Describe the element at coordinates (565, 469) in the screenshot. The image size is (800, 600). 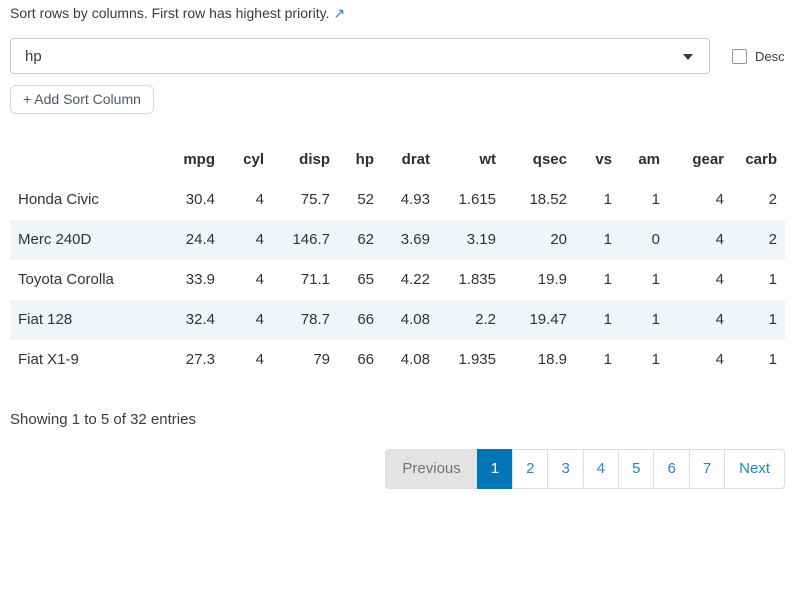
I see `pagination-page-button: 3` at that location.